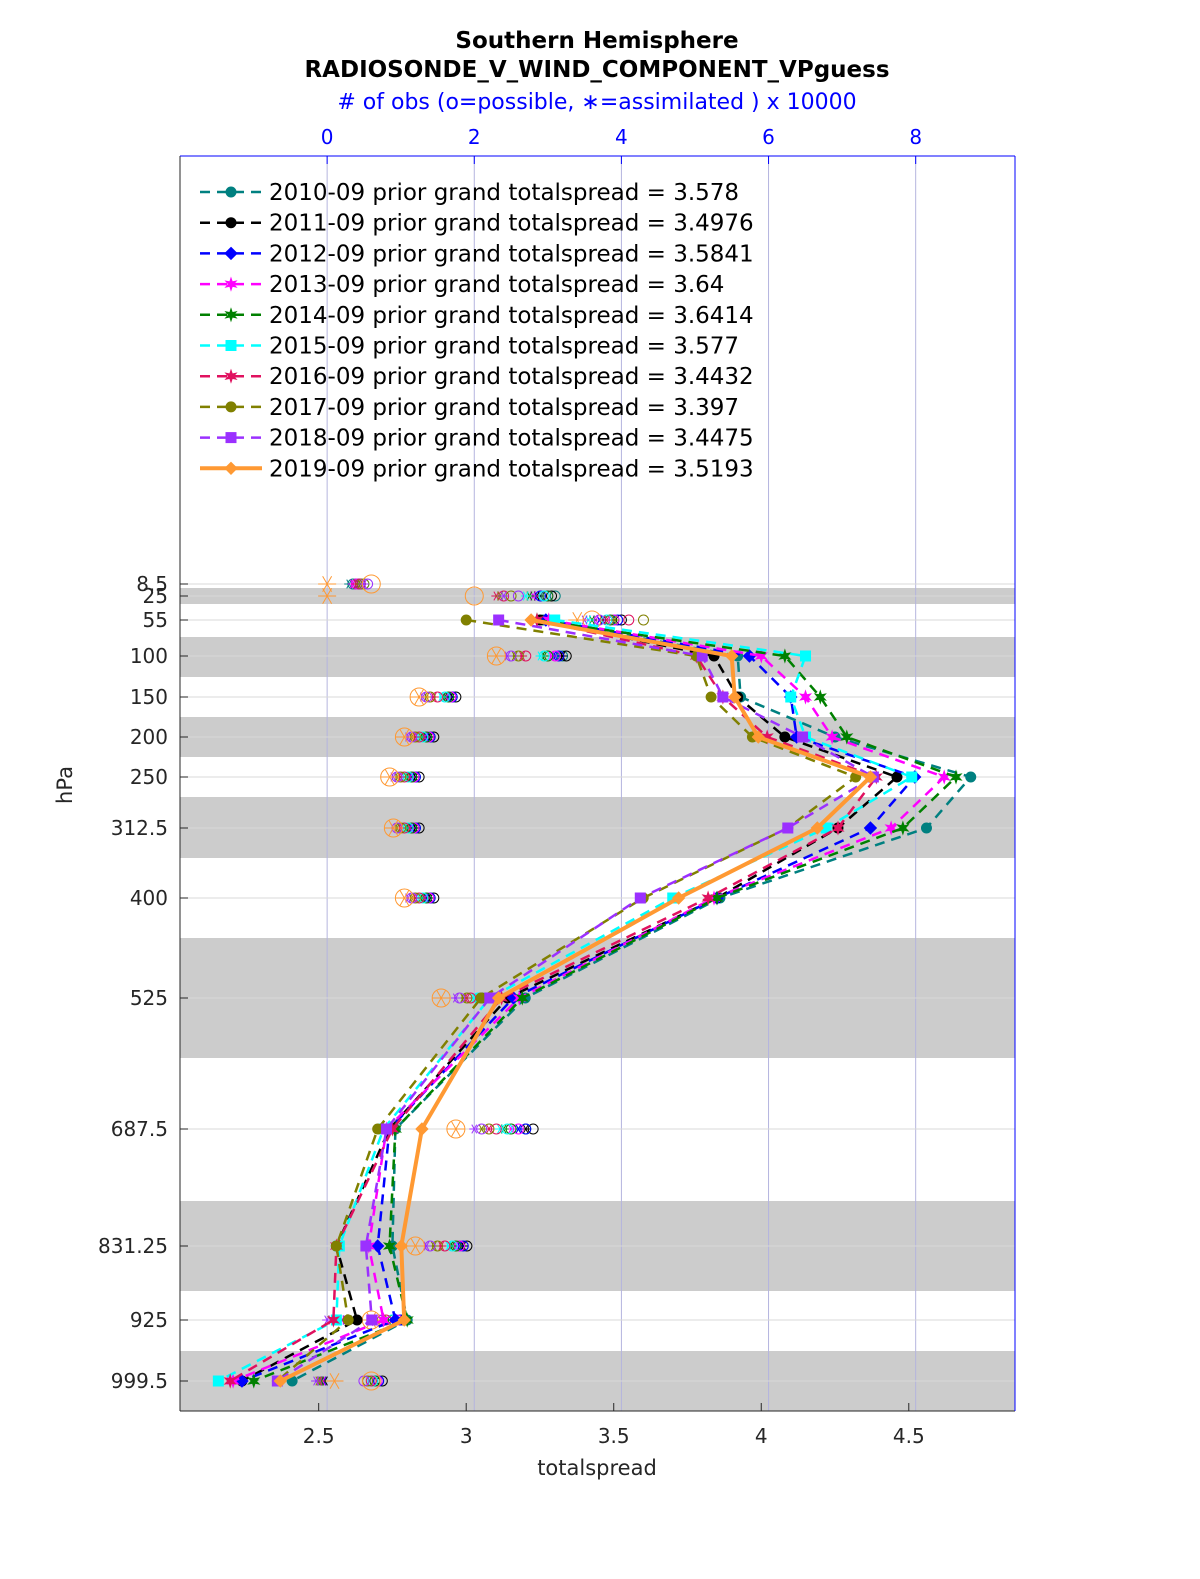 The height and width of the screenshot is (1579, 1200). Describe the element at coordinates (139, 1381) in the screenshot. I see `y-tick-label: 999.5` at that location.